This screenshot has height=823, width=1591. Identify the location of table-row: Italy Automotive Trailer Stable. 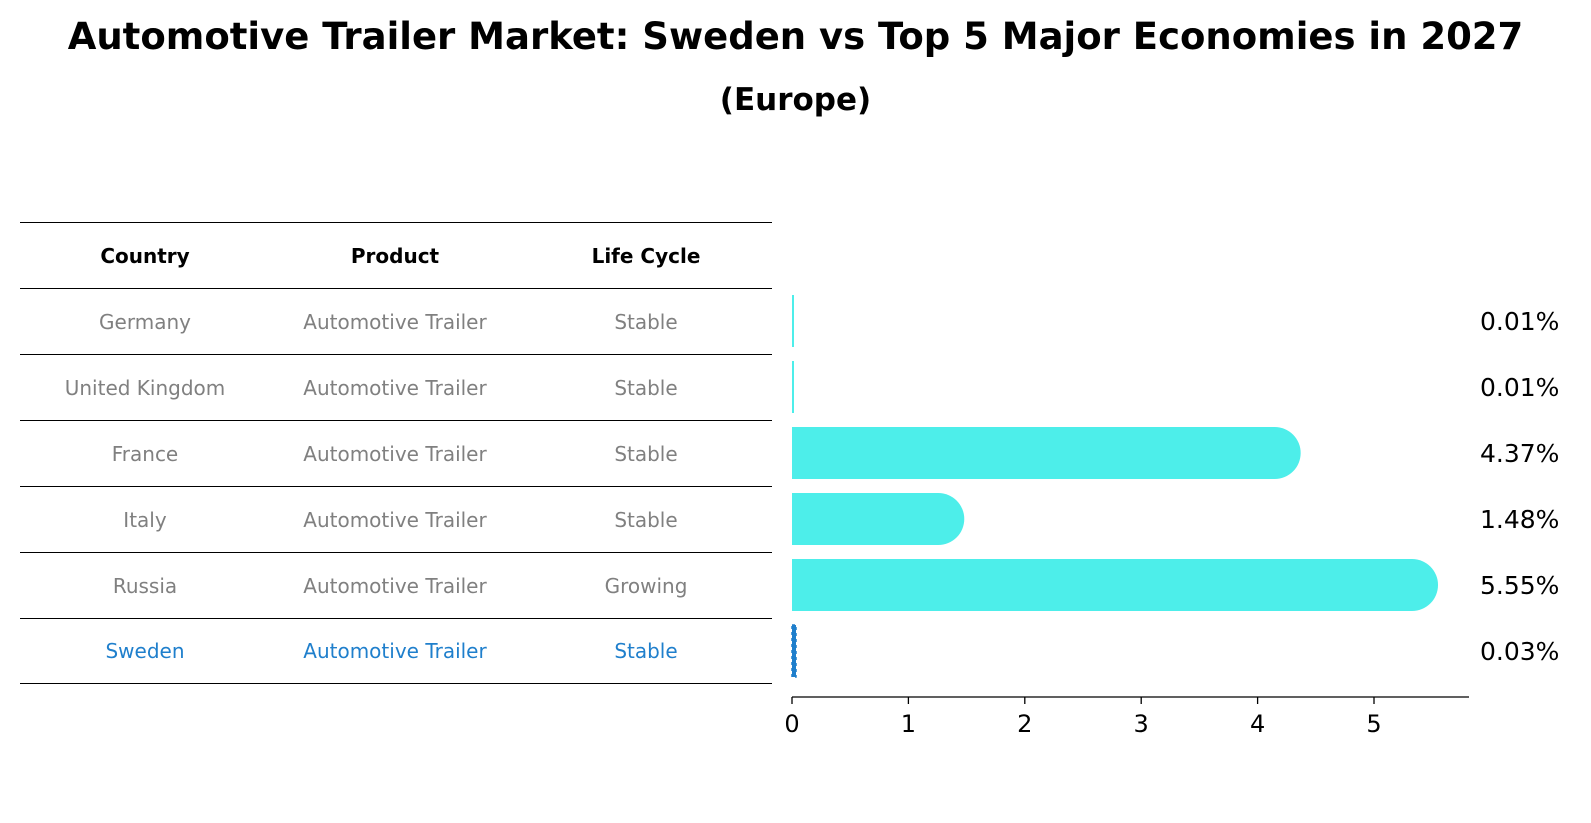
(396, 519).